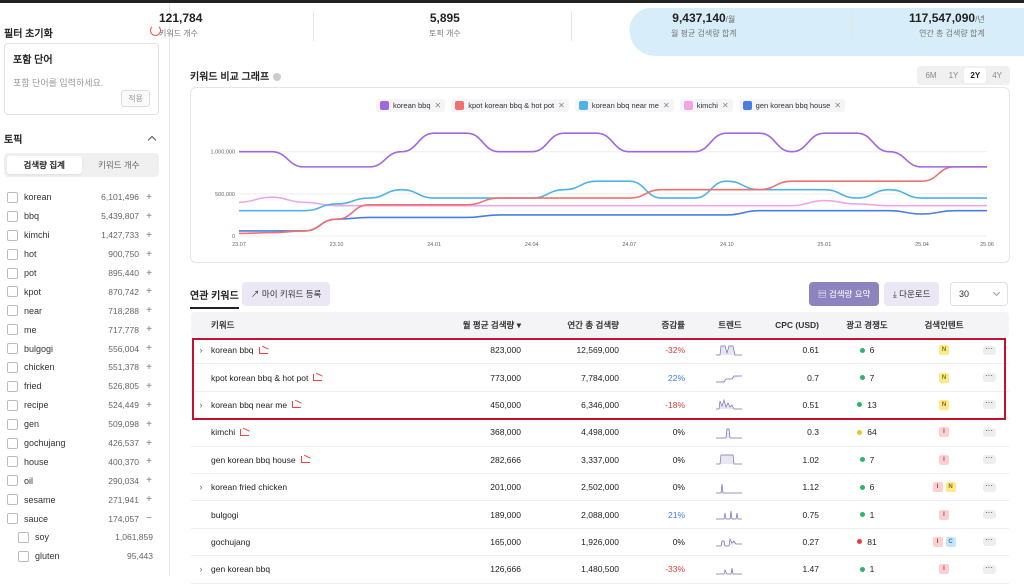 Image resolution: width=1024 pixels, height=584 pixels. What do you see at coordinates (84, 443) in the screenshot?
I see `topic-item: gochujang 426,537 +` at bounding box center [84, 443].